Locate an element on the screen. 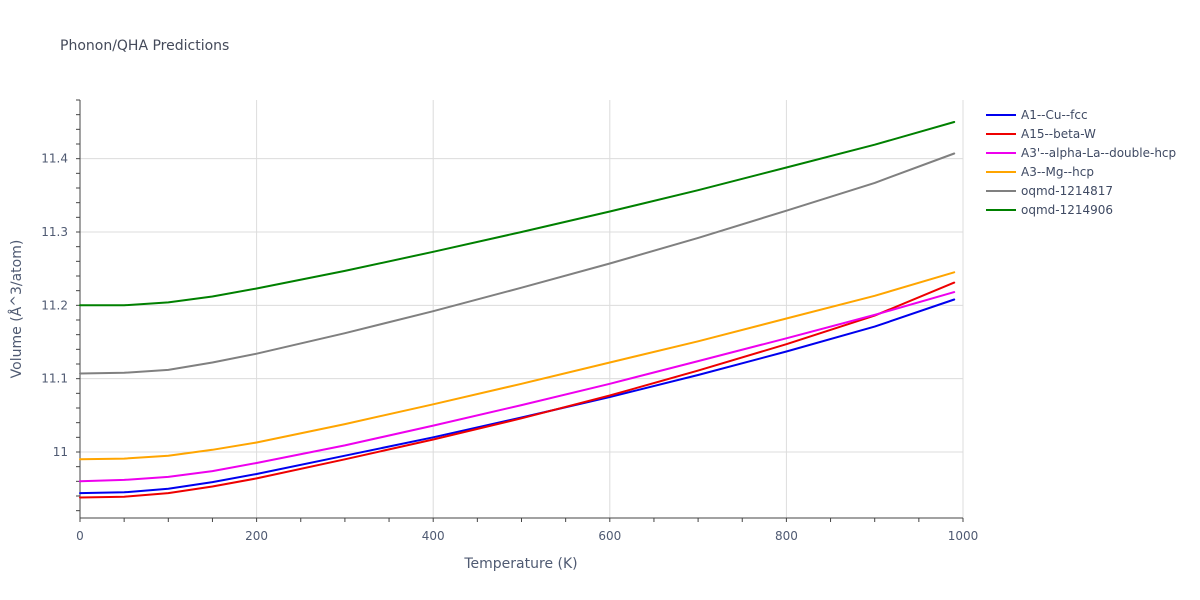  x-axis-title: Temperature (K) is located at coordinates (520, 564).